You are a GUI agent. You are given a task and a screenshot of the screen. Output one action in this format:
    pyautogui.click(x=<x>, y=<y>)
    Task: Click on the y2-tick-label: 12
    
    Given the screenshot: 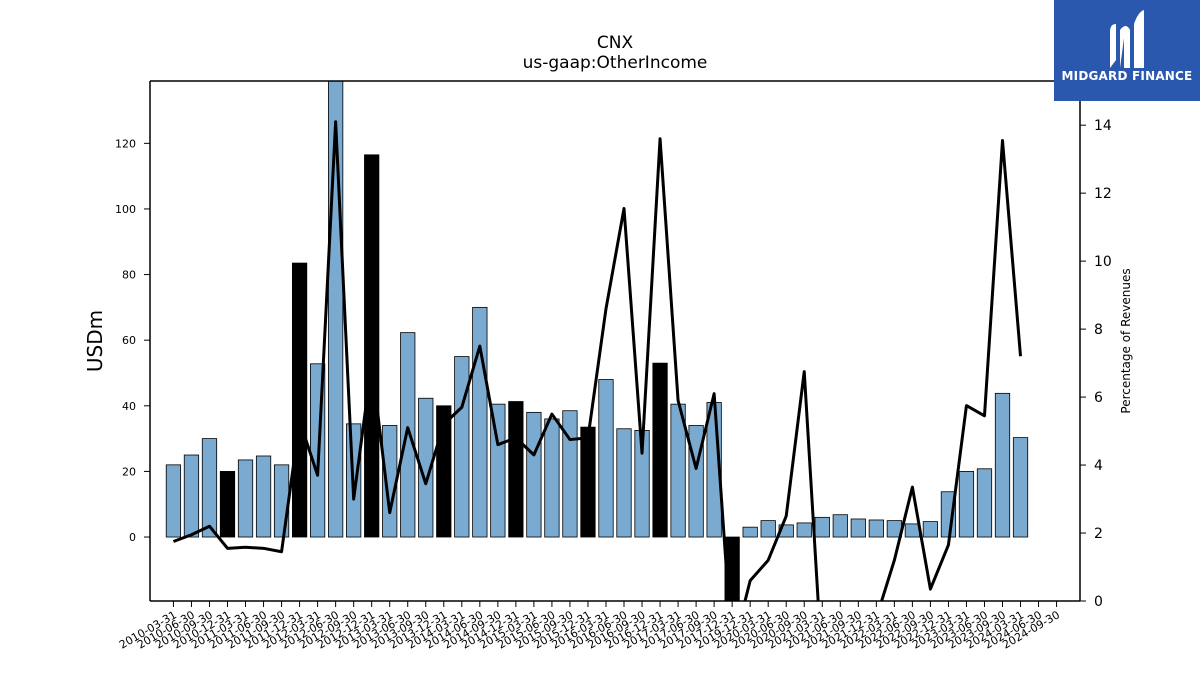 What is the action you would take?
    pyautogui.click(x=1103, y=194)
    